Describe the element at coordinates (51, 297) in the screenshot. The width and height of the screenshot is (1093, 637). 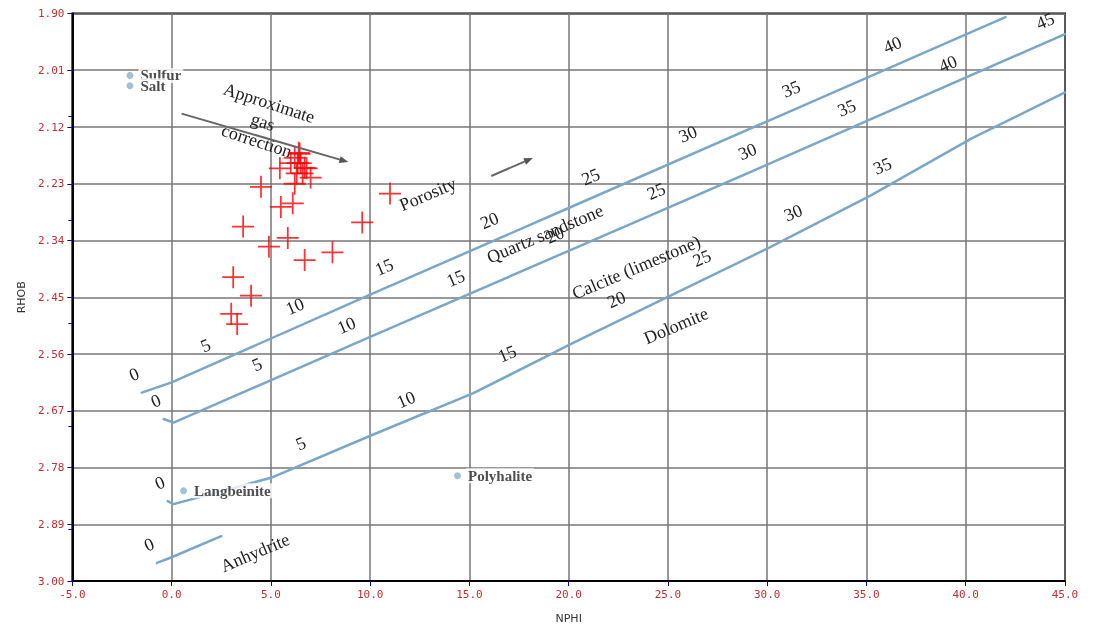
I see `y-tick-label: 2.45` at that location.